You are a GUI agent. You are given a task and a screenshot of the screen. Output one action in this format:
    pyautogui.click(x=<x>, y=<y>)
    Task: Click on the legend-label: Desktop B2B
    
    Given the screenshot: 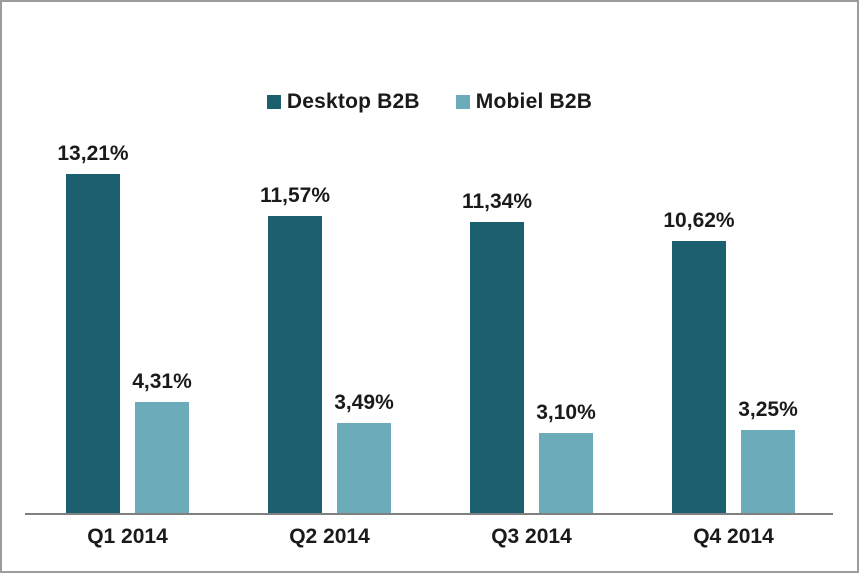 What is the action you would take?
    pyautogui.click(x=353, y=101)
    